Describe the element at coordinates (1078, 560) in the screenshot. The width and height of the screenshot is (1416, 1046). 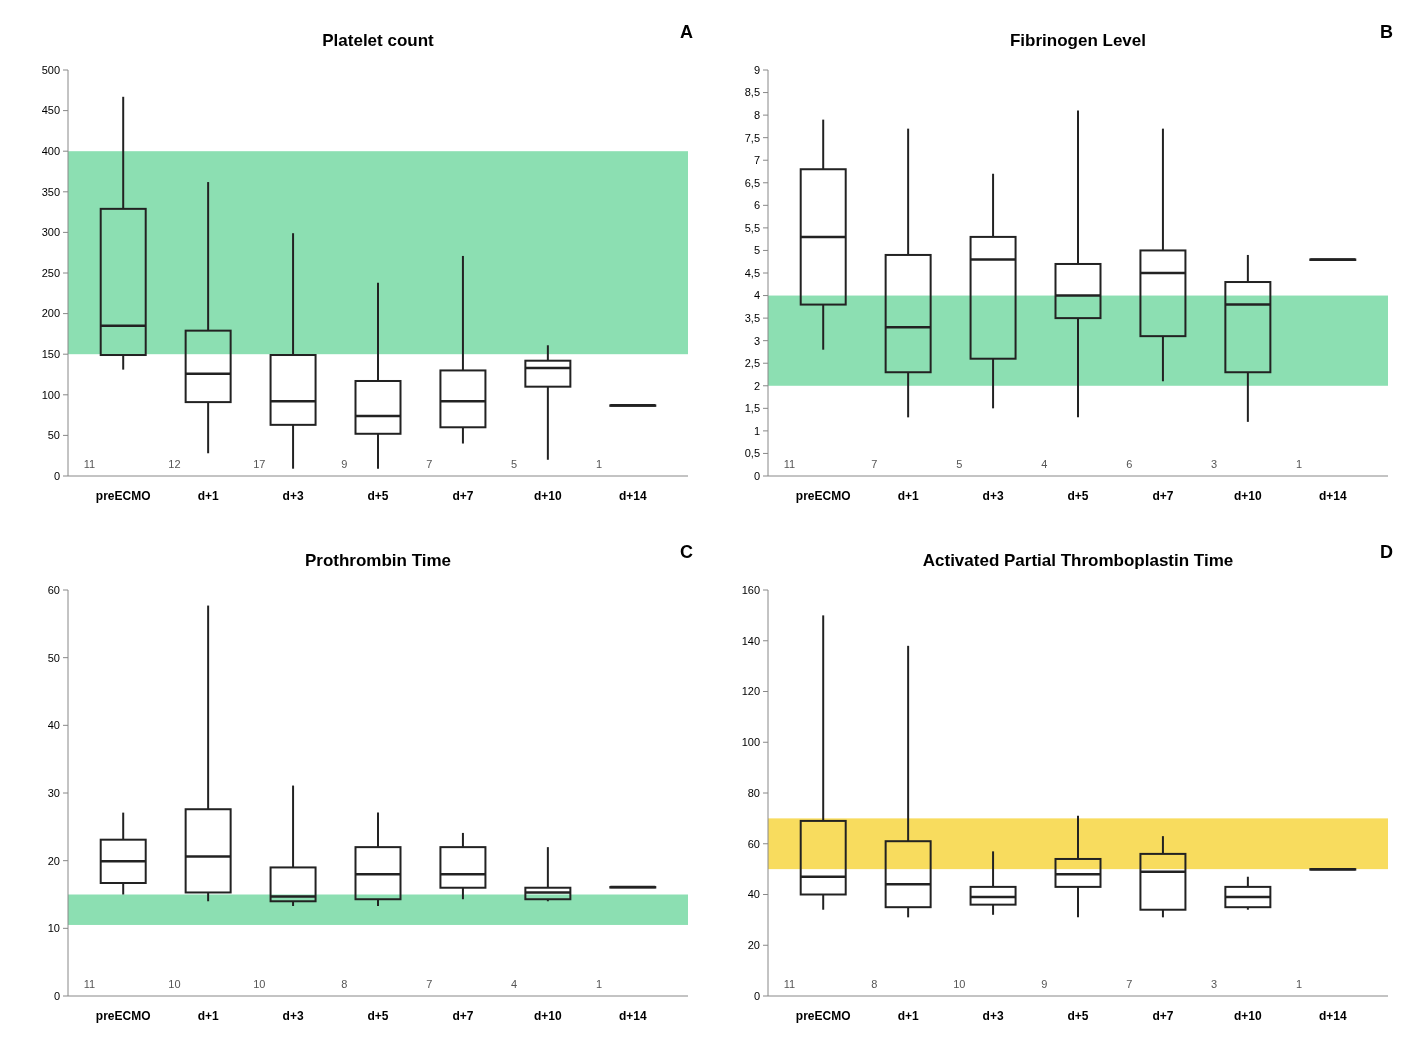
I see `chart-title: Activated Partial Thromboplastin Time` at that location.